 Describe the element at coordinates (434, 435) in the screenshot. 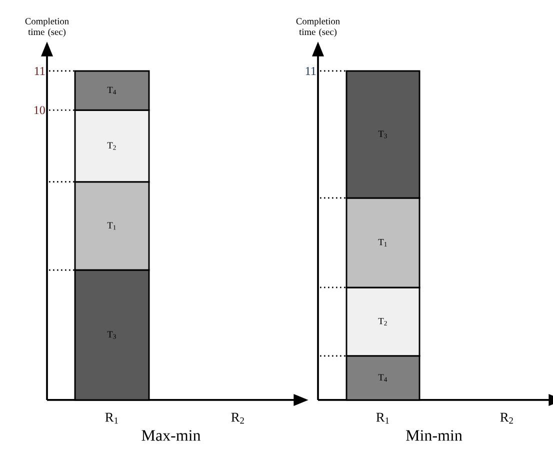

I see `x-axis-title: Min-min` at that location.